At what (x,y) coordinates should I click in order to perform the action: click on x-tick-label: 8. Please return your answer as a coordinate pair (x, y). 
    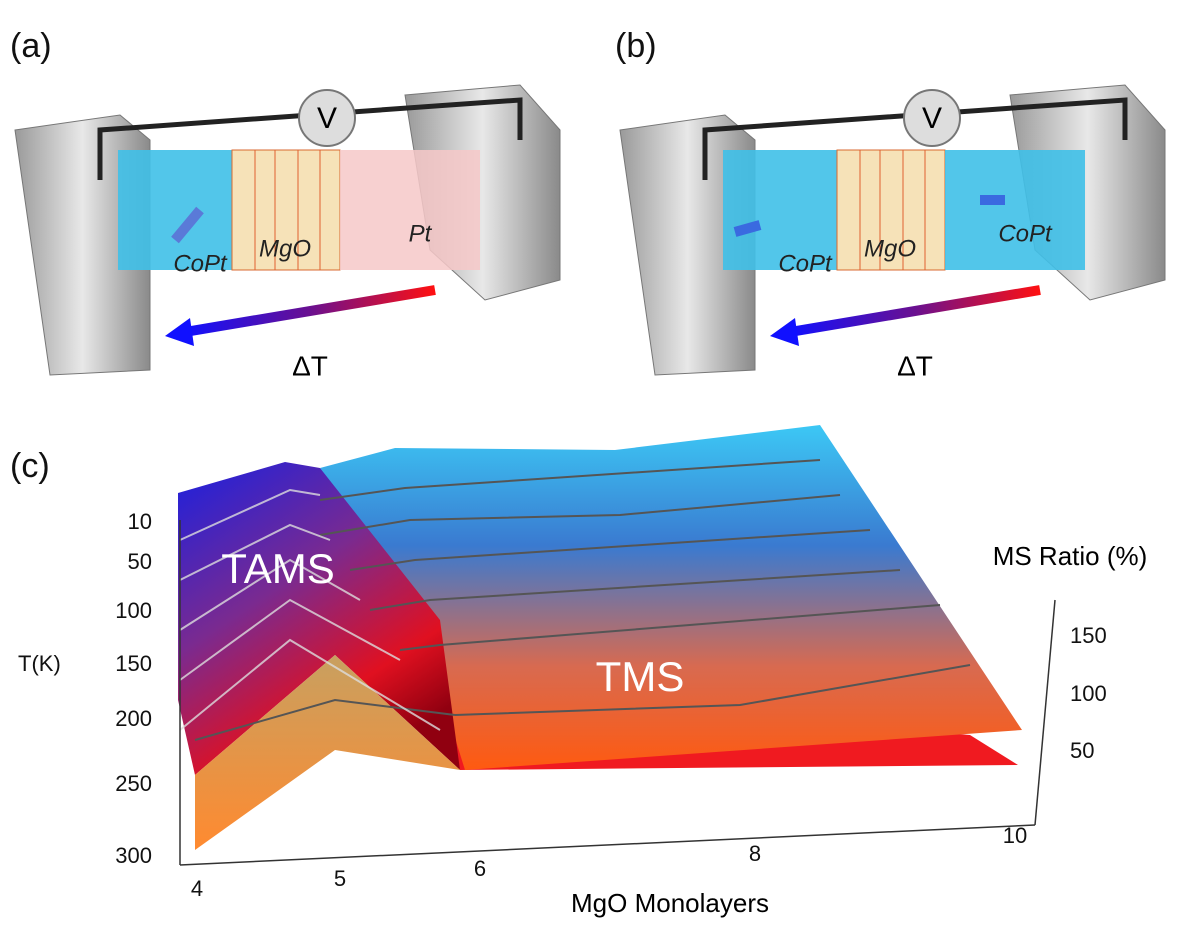
    Looking at the image, I should click on (755, 853).